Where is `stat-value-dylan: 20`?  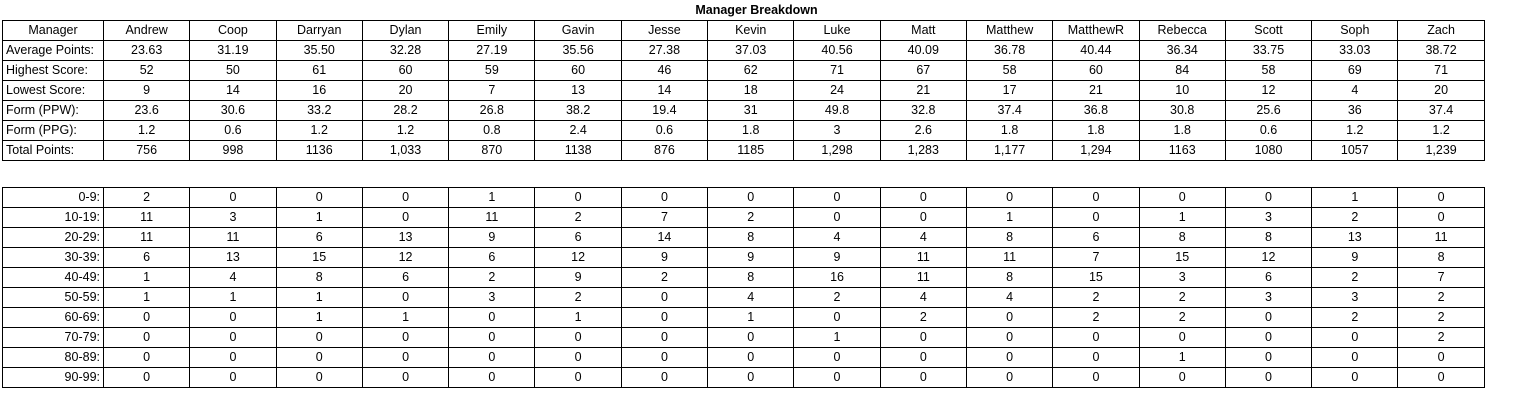 stat-value-dylan: 20 is located at coordinates (405, 90).